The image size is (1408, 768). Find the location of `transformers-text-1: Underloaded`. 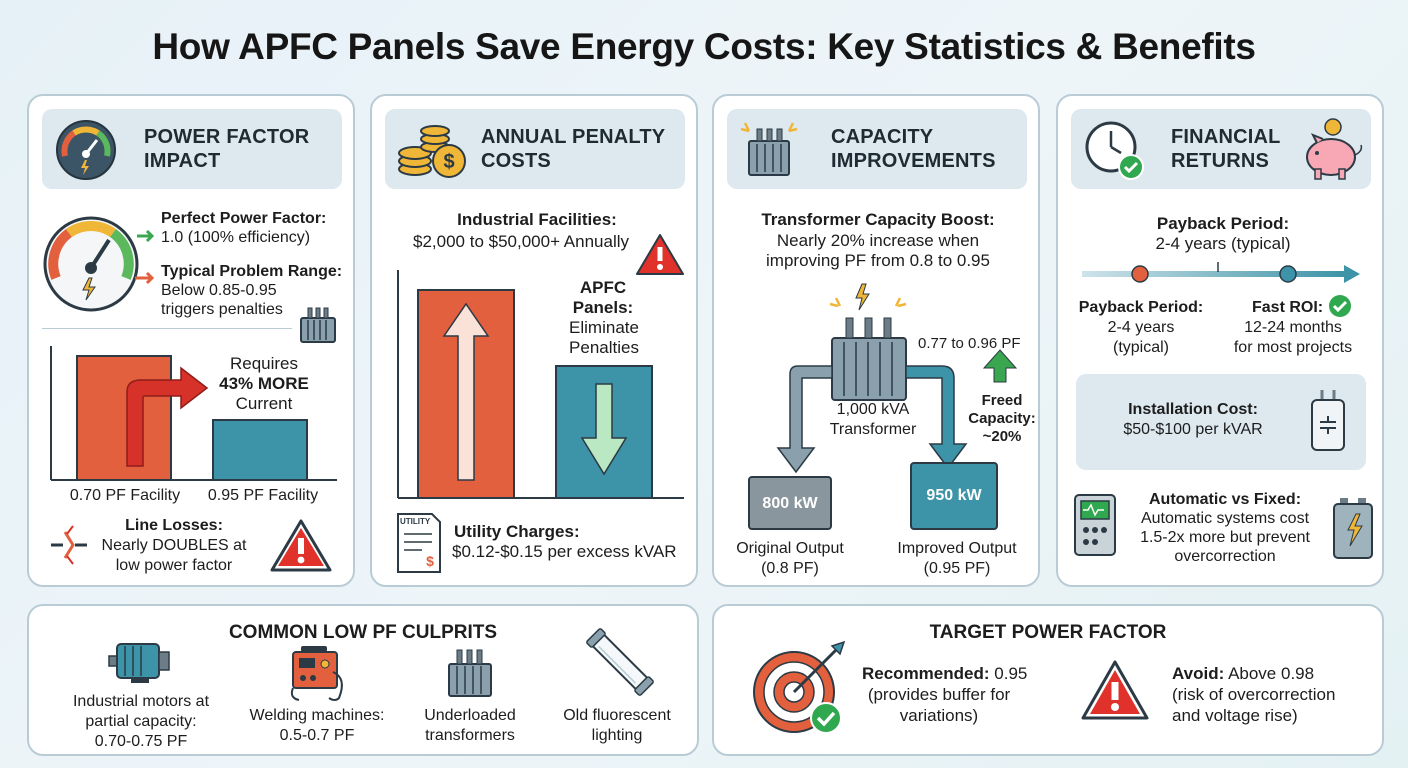

transformers-text-1: Underloaded is located at coordinates (470, 715).